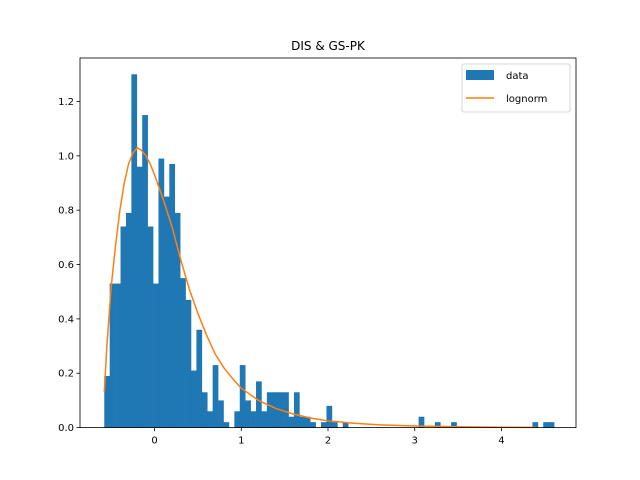  I want to click on legend-label-lognorm: lognorm, so click(526, 99).